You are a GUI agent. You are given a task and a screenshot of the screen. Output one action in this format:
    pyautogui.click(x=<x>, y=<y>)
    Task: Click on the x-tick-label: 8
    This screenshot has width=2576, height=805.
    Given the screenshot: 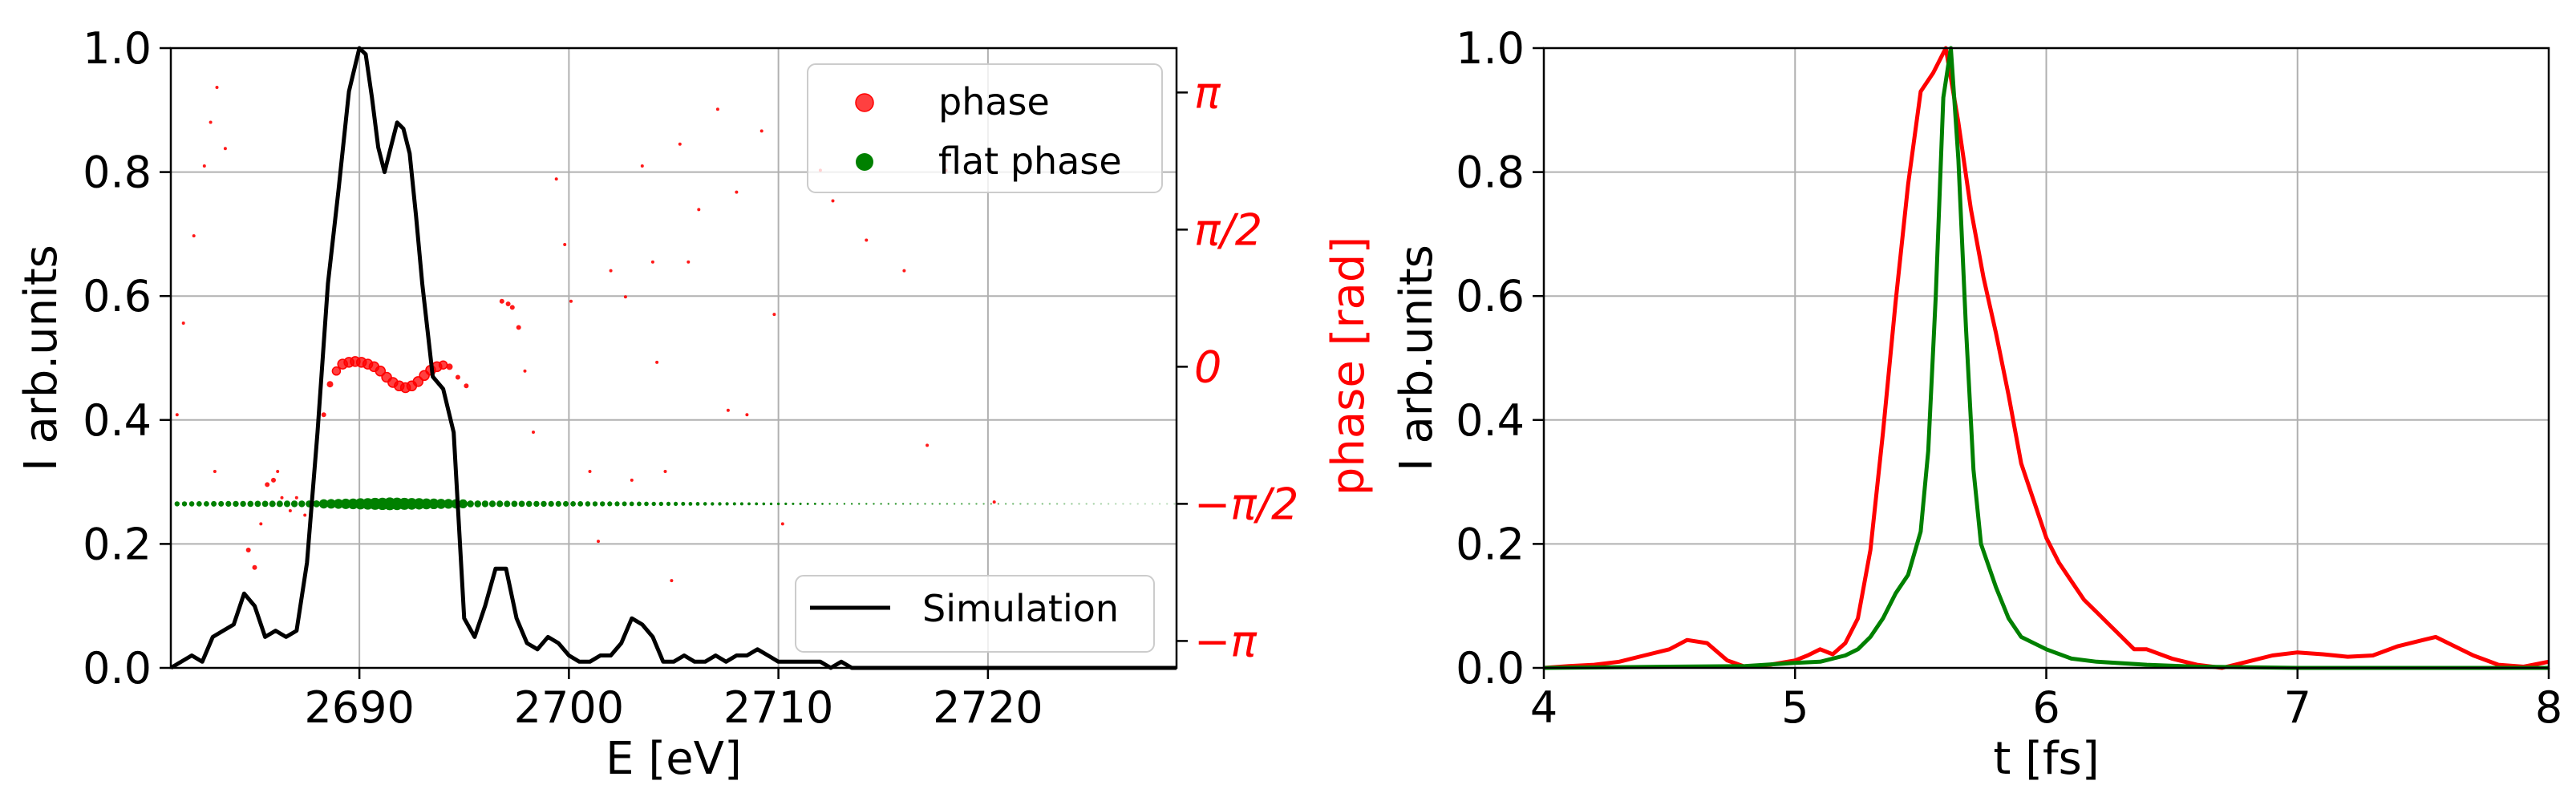 What is the action you would take?
    pyautogui.click(x=2548, y=707)
    